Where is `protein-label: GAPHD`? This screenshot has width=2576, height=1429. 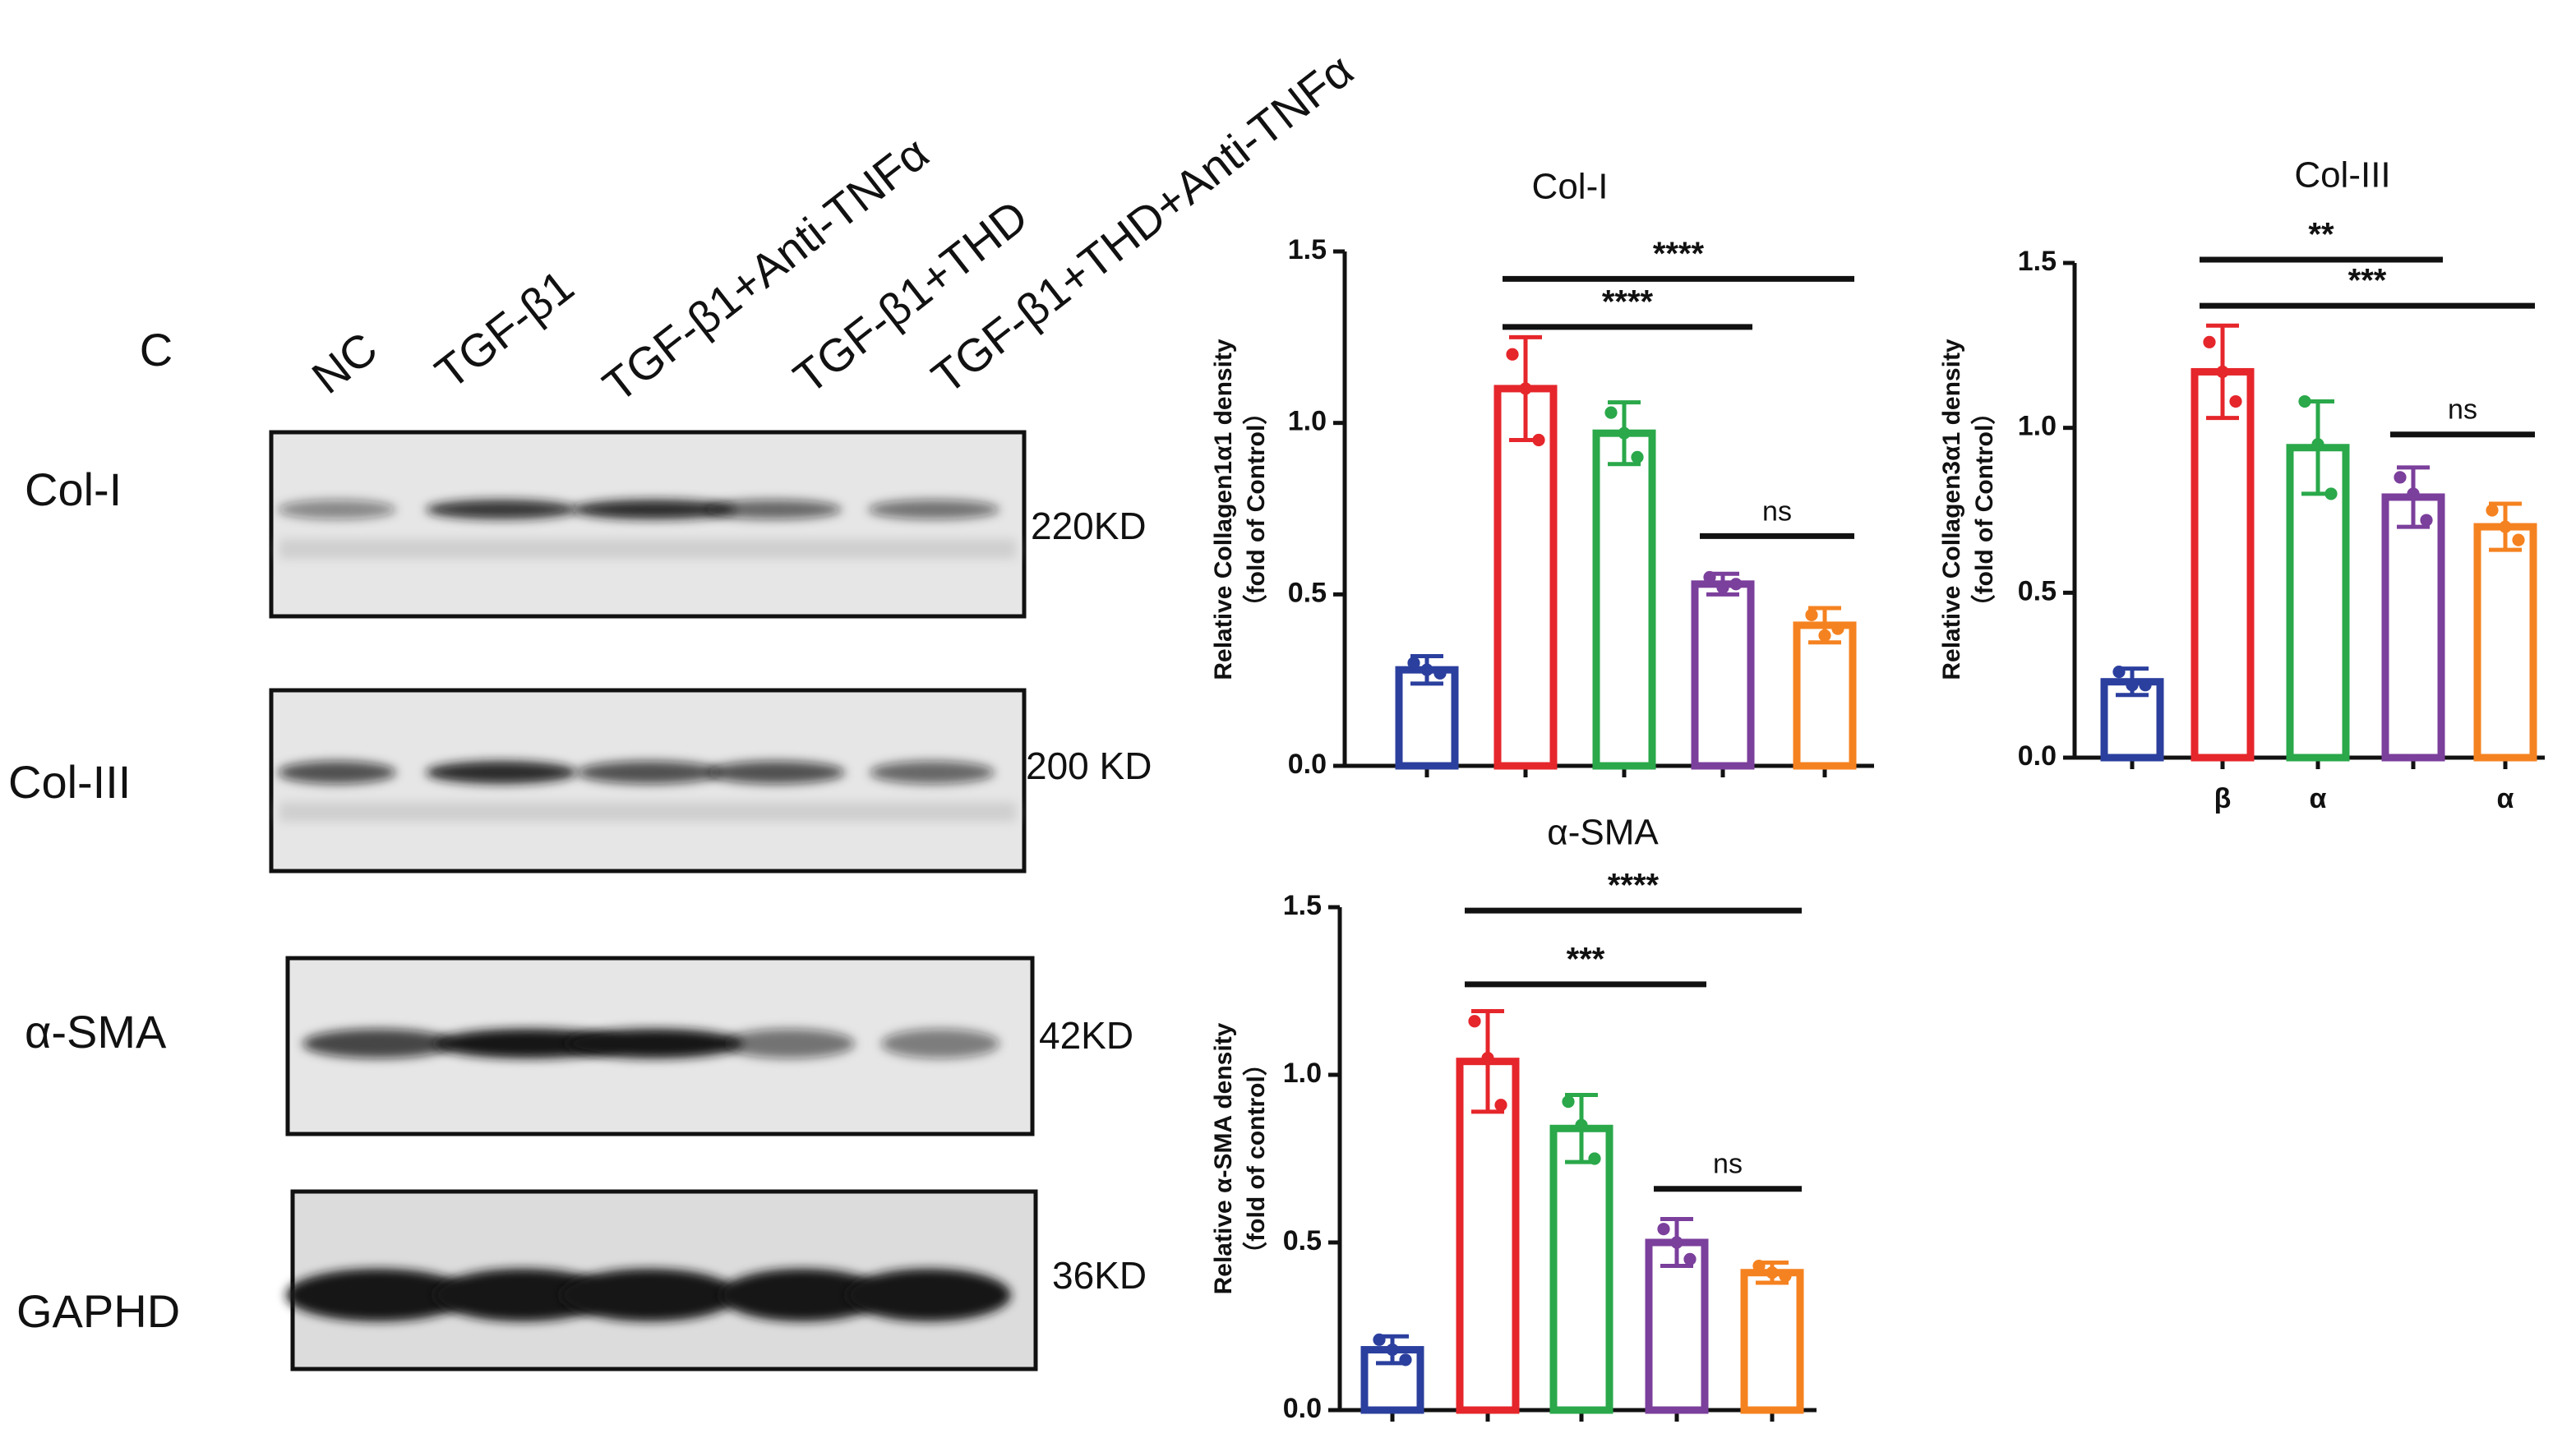 protein-label: GAPHD is located at coordinates (98, 1311).